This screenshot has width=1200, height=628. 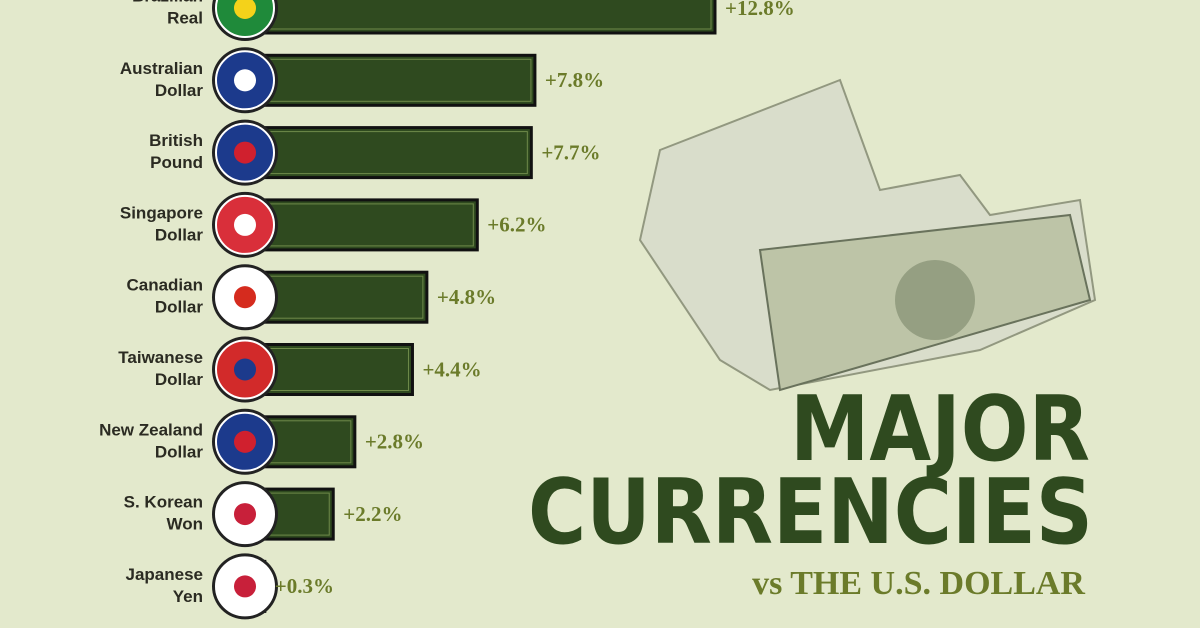 I want to click on category-label: Yen, so click(x=188, y=596).